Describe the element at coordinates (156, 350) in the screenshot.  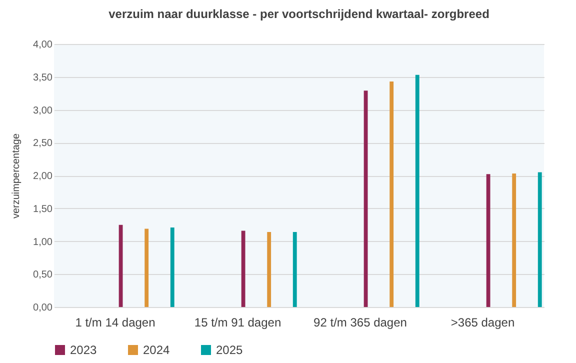
I see `legend-label: 2024` at that location.